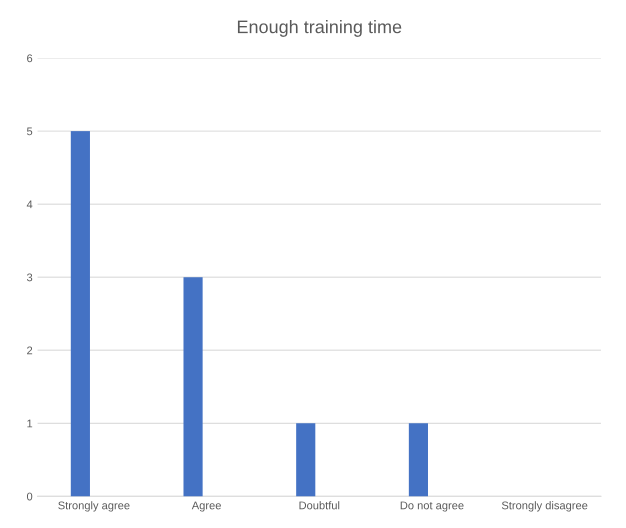 Image resolution: width=626 pixels, height=528 pixels. I want to click on y-tick-label: 1, so click(29, 424).